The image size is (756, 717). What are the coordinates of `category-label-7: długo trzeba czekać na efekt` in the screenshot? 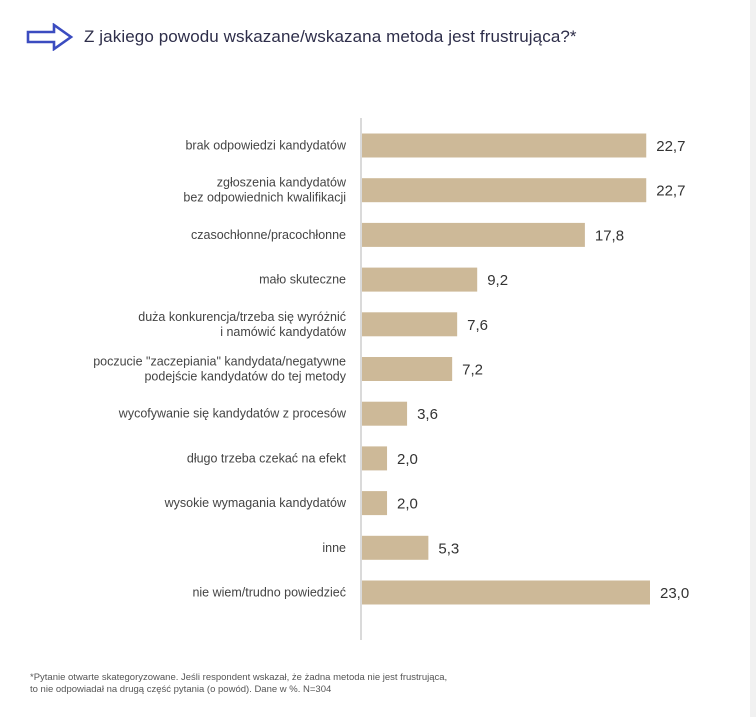 It's located at (267, 458).